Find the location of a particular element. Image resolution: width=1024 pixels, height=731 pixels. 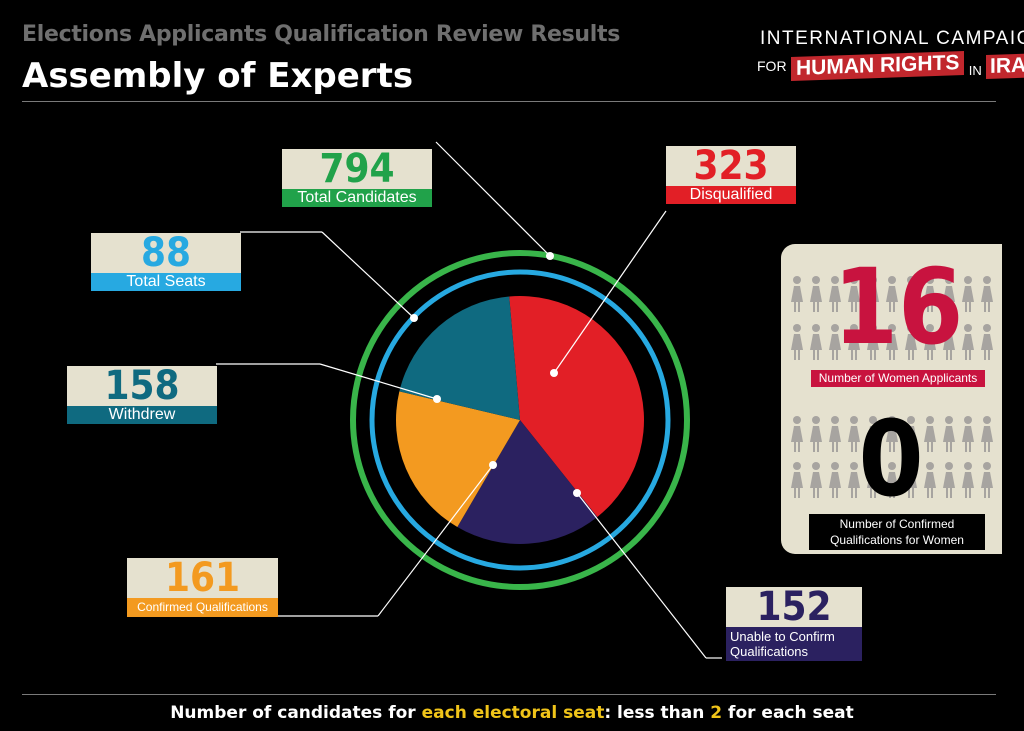

women-applicants-label: Number of Women Applicants is located at coordinates (898, 378).